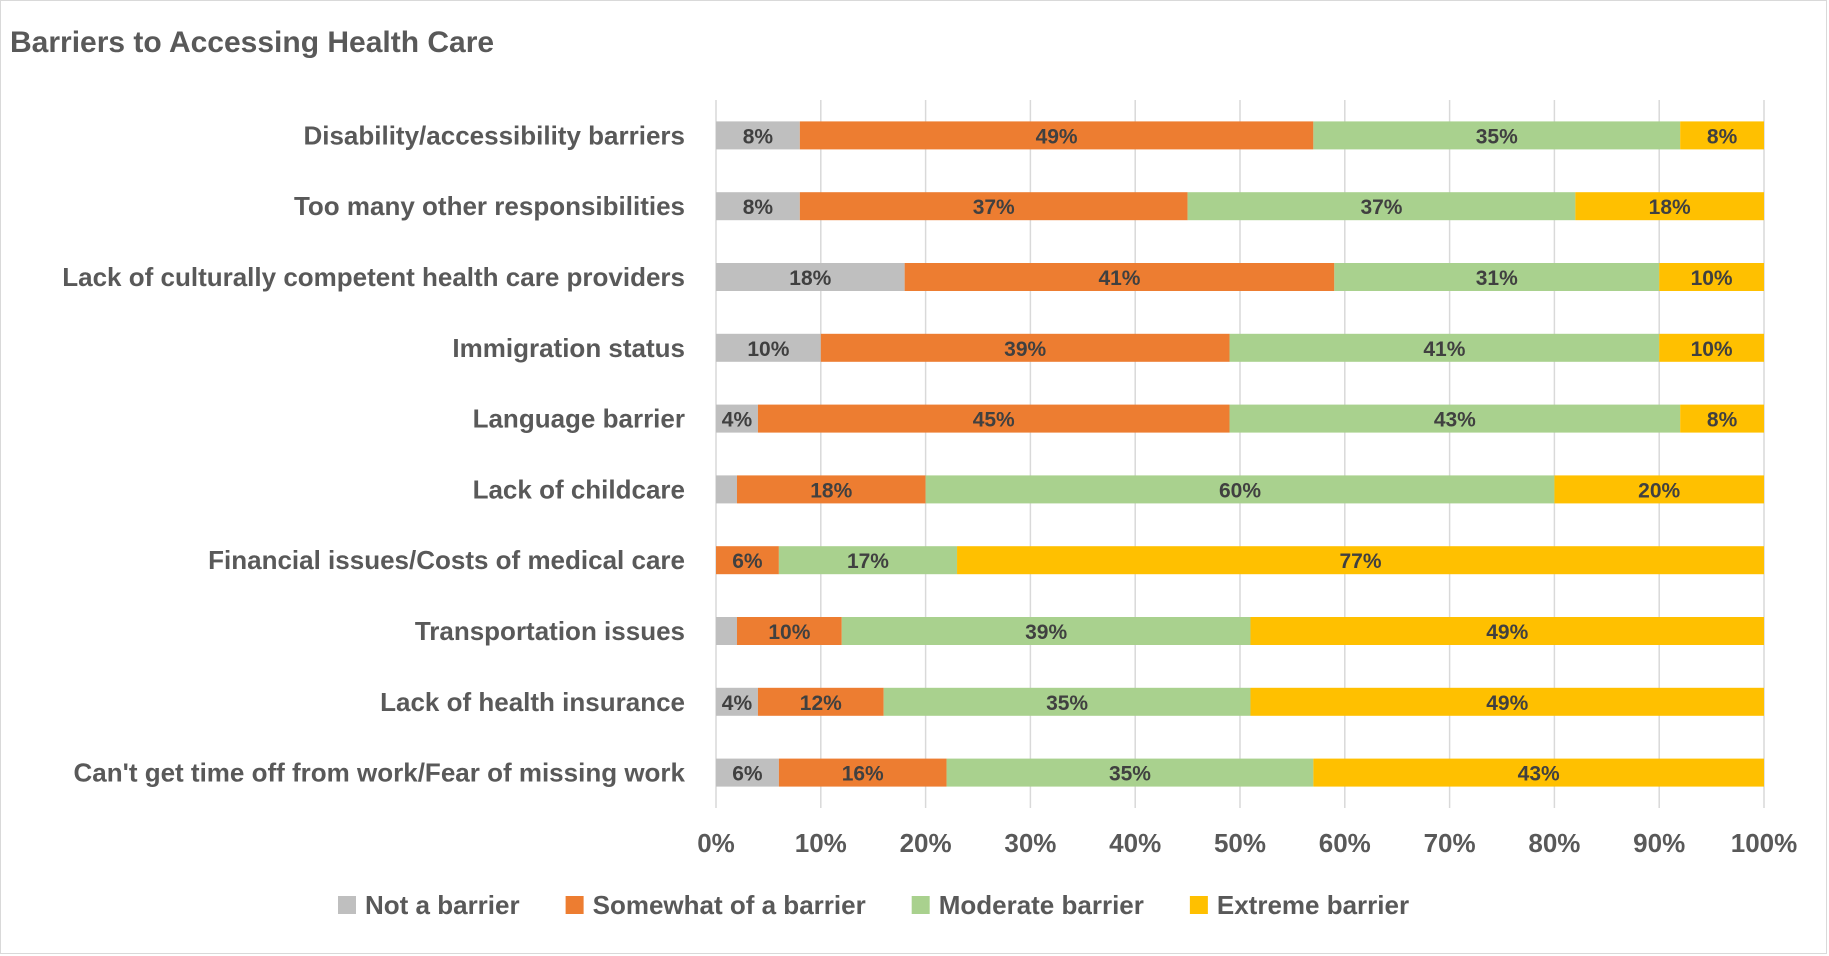 This screenshot has width=1829, height=956. What do you see at coordinates (926, 843) in the screenshot?
I see `x-tick-label: 20%` at bounding box center [926, 843].